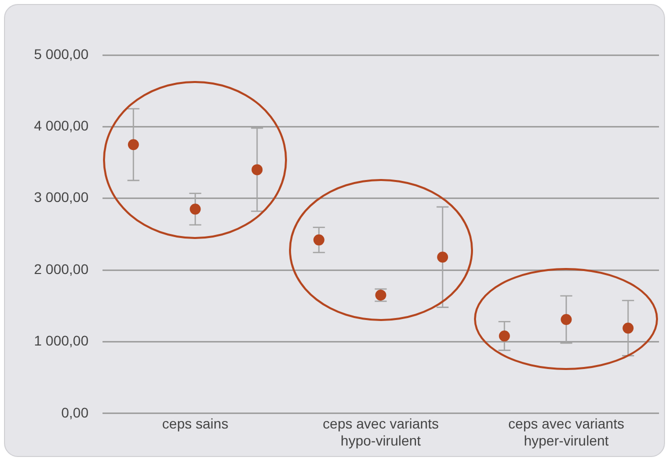 Image resolution: width=669 pixels, height=461 pixels. I want to click on x-tick-label: ceps avec variants hypo-virulent, so click(380, 432).